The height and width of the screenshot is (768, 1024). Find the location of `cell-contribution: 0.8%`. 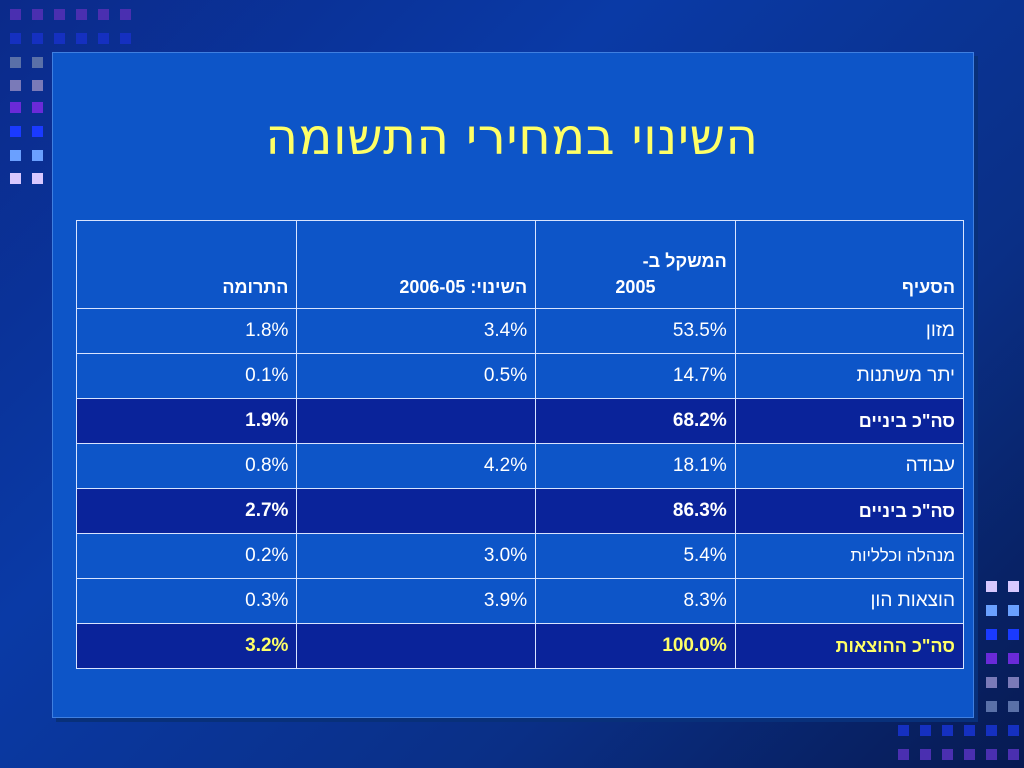

cell-contribution: 0.8% is located at coordinates (186, 466).